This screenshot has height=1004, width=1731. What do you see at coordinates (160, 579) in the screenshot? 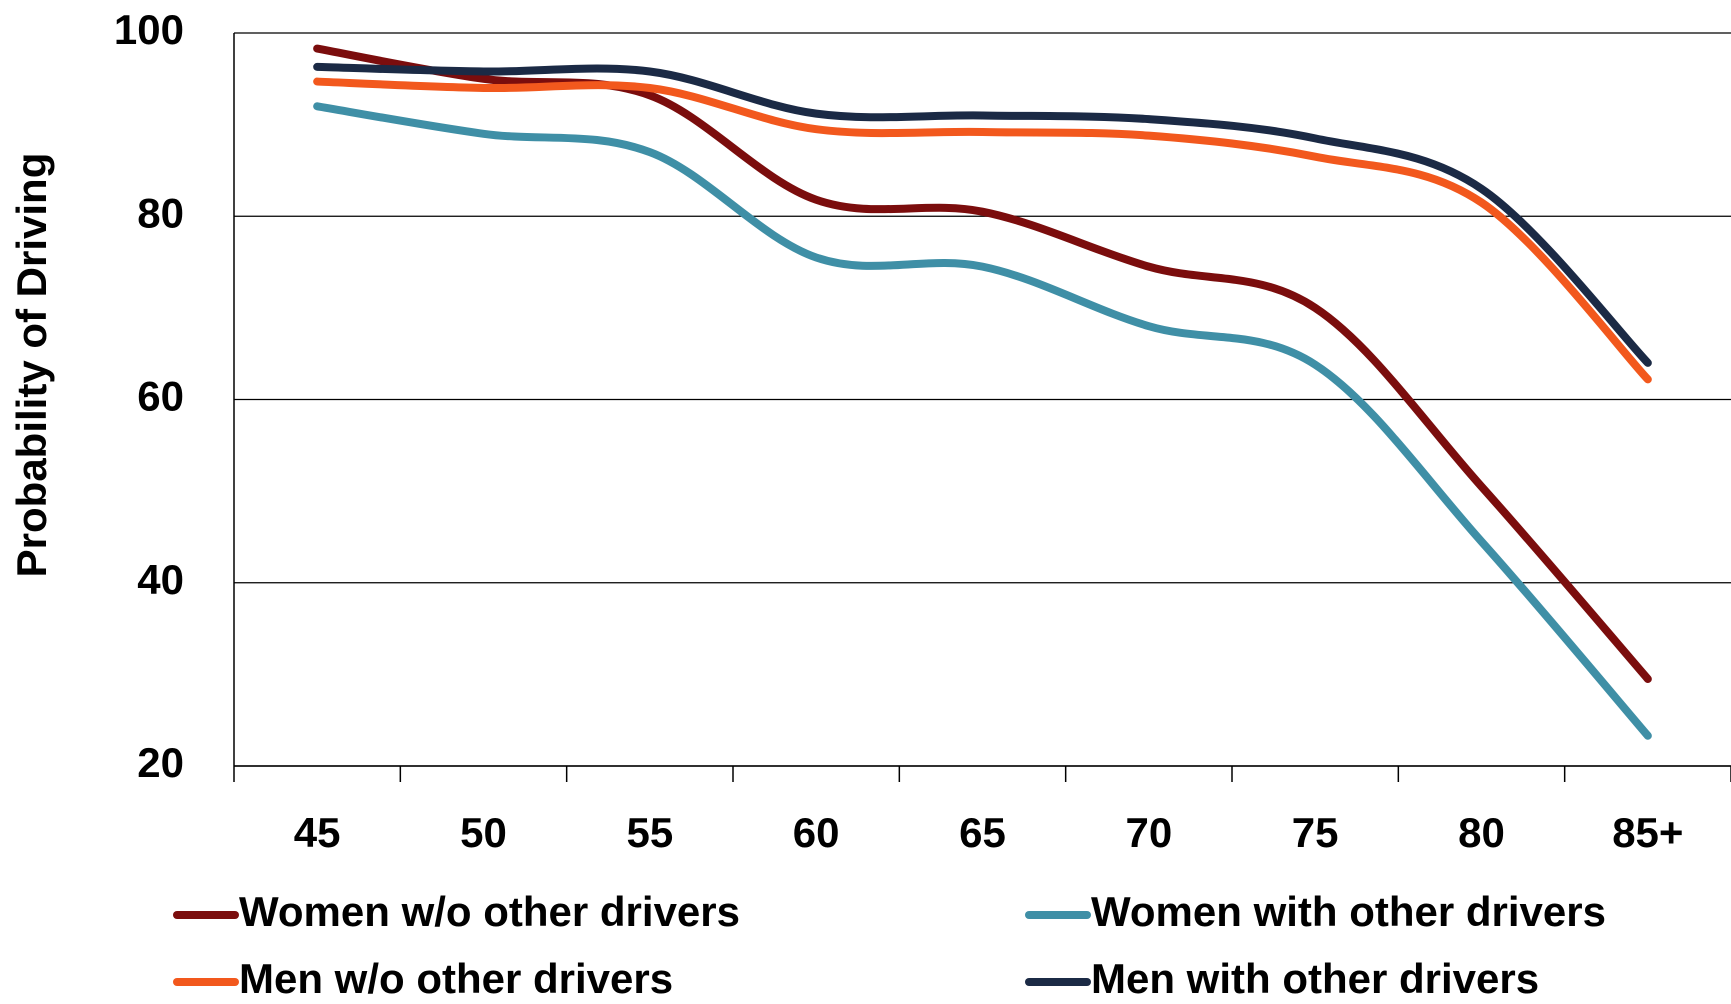
I see `y-tick-label: 40` at bounding box center [160, 579].